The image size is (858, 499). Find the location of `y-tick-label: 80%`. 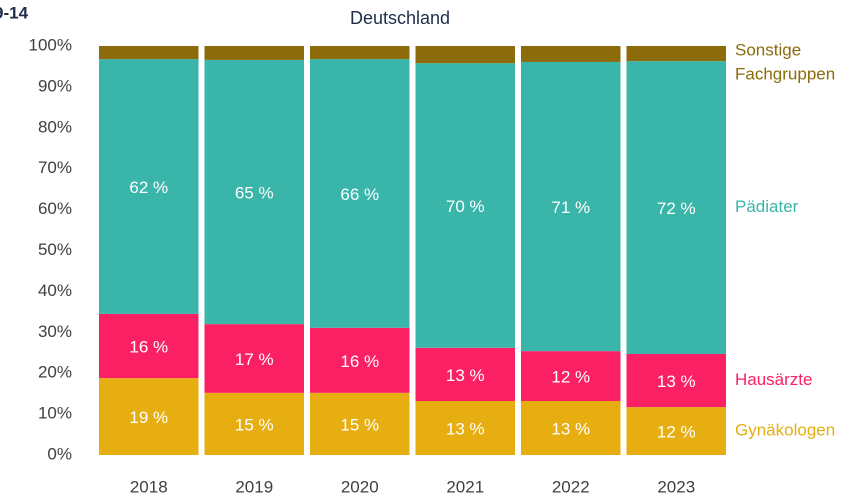

y-tick-label: 80% is located at coordinates (55, 126).